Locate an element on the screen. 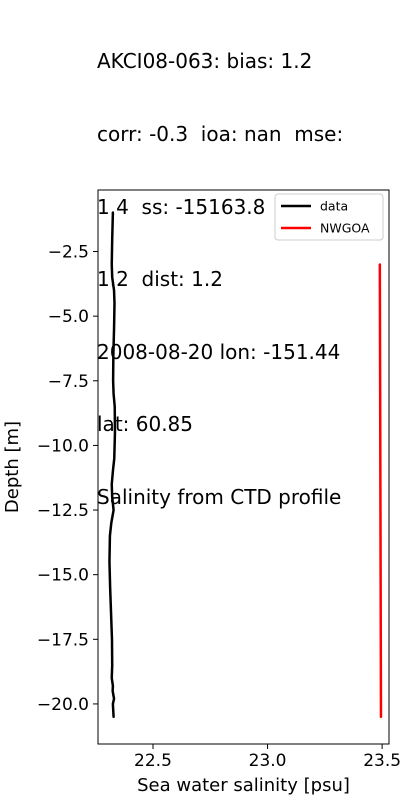 The image size is (400, 800). series-line-data is located at coordinates (112, 465).